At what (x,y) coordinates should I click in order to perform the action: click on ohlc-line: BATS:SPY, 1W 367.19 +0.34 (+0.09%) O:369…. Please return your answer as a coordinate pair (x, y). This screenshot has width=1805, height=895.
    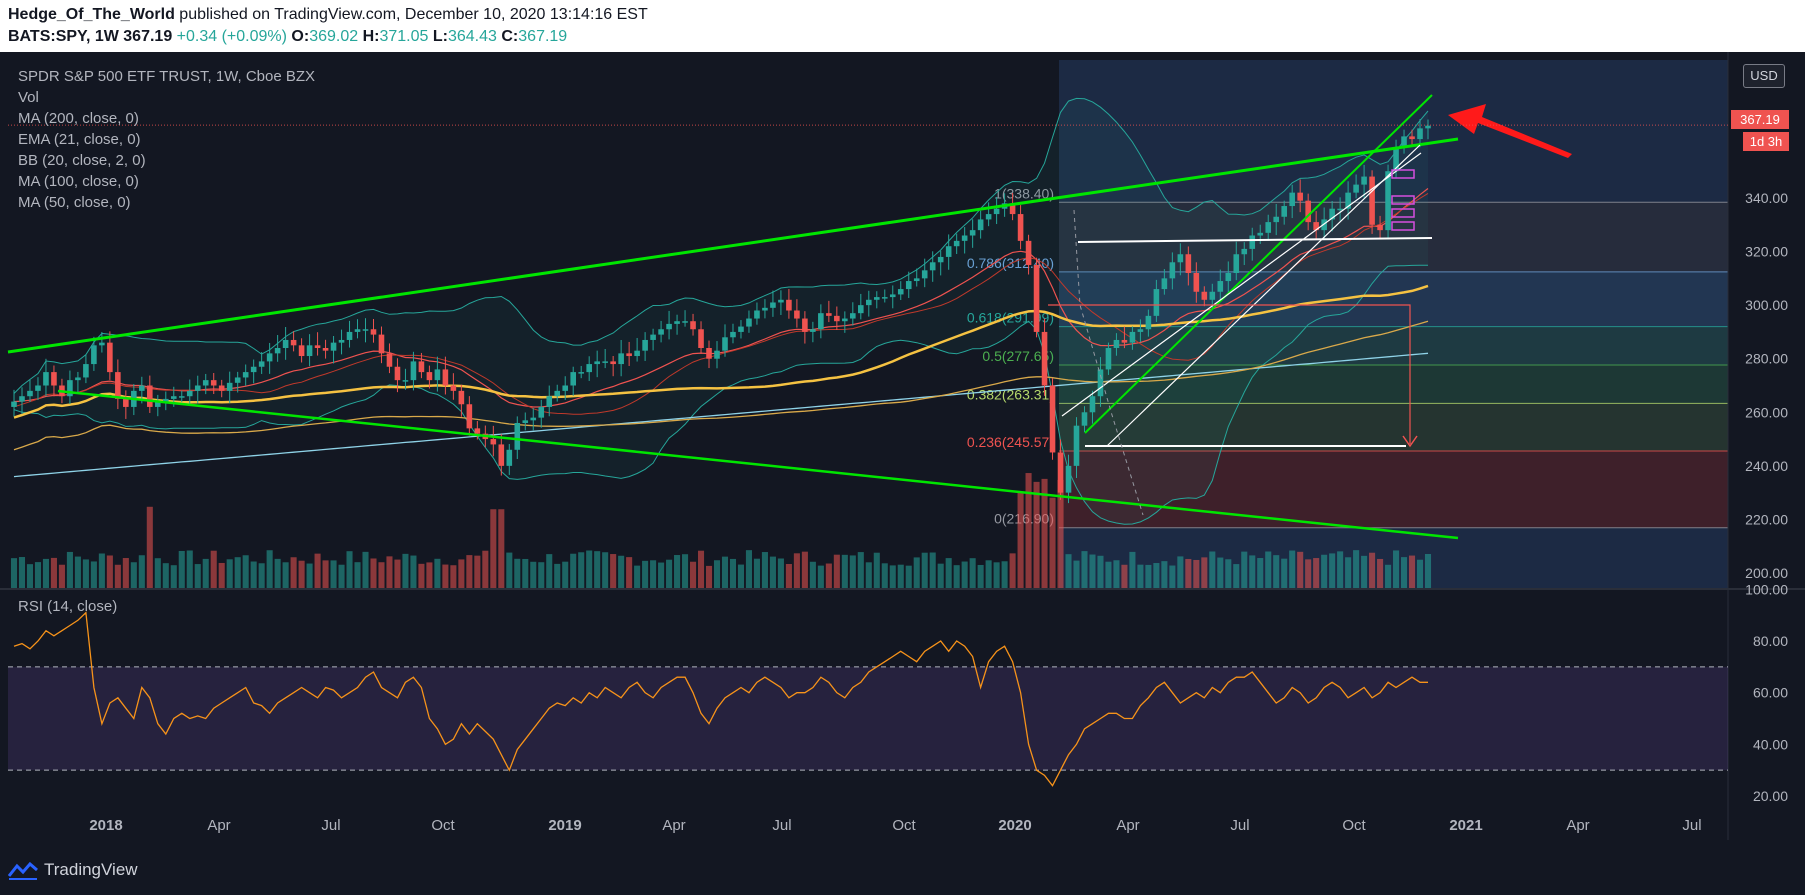
    Looking at the image, I should click on (287, 37).